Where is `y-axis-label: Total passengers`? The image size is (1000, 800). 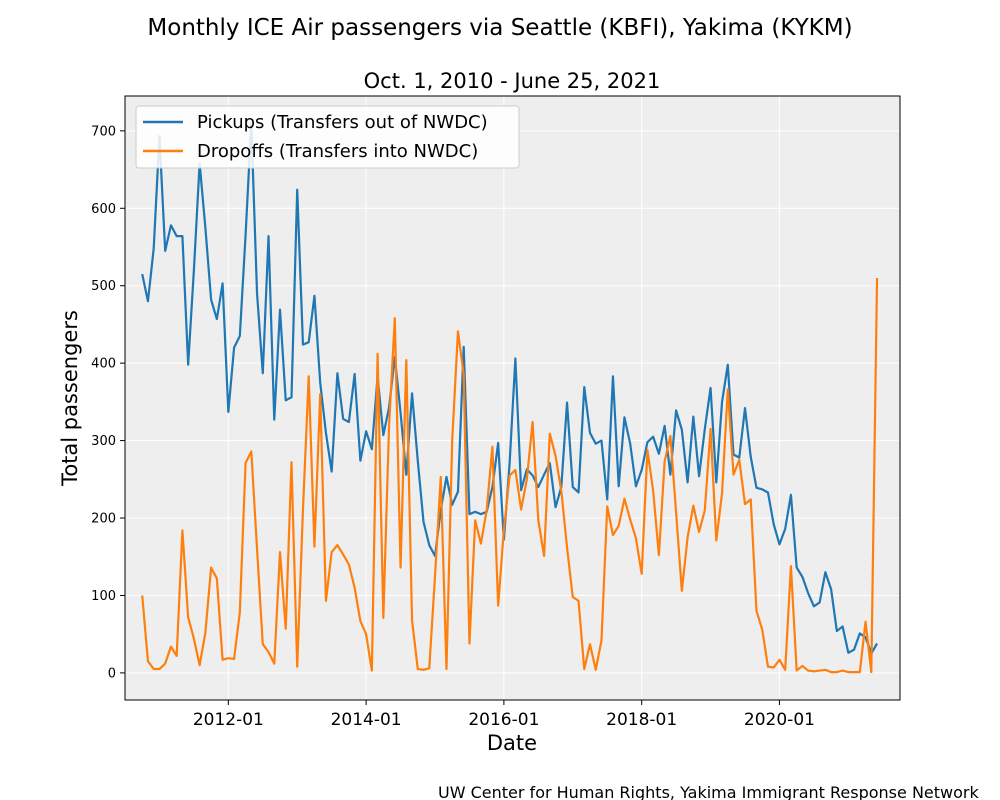
y-axis-label: Total passengers is located at coordinates (70, 398).